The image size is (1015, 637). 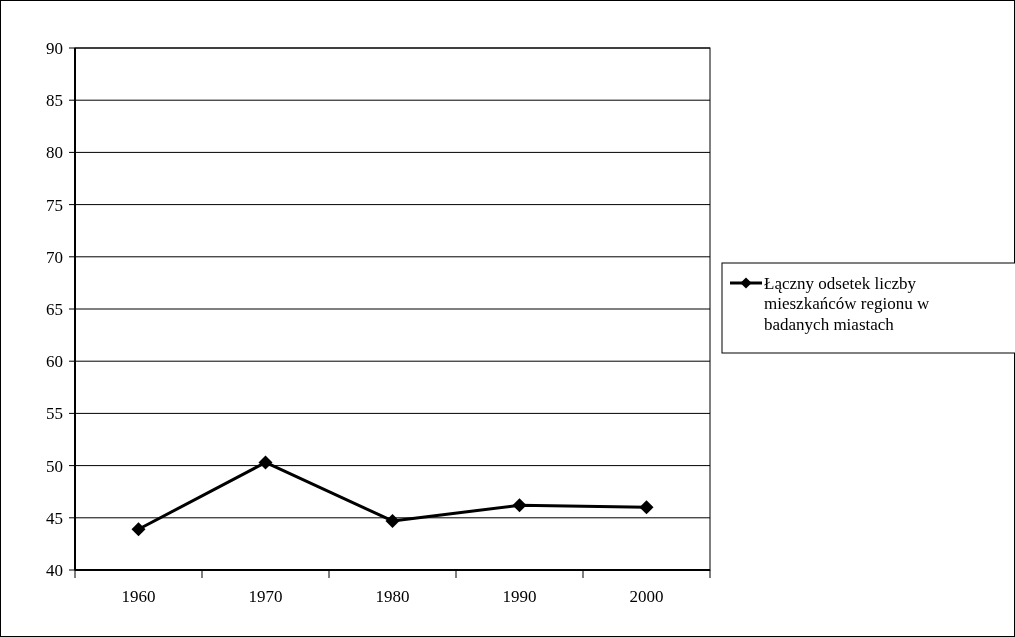 I want to click on y-tick-label: 50, so click(x=54, y=466).